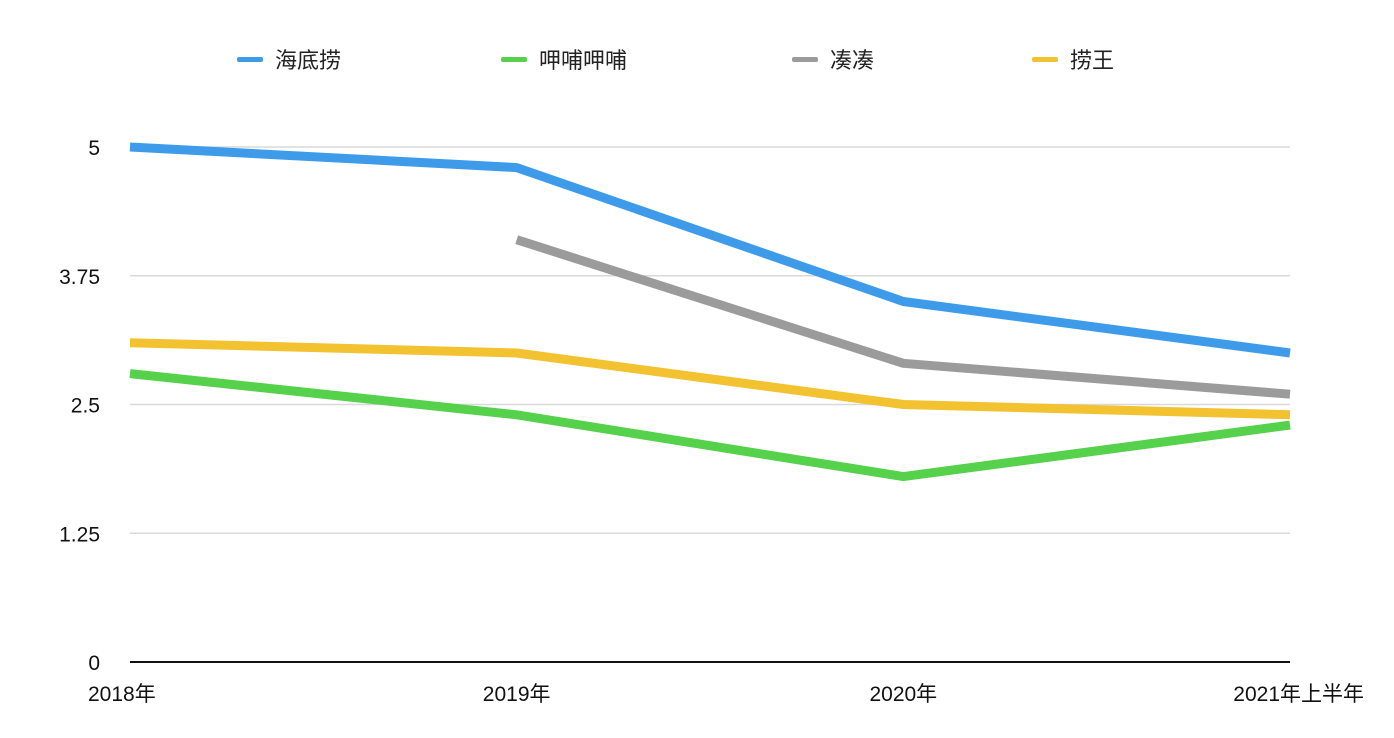 This screenshot has height=738, width=1394. I want to click on y-tick-label-4: 5, so click(94, 148).